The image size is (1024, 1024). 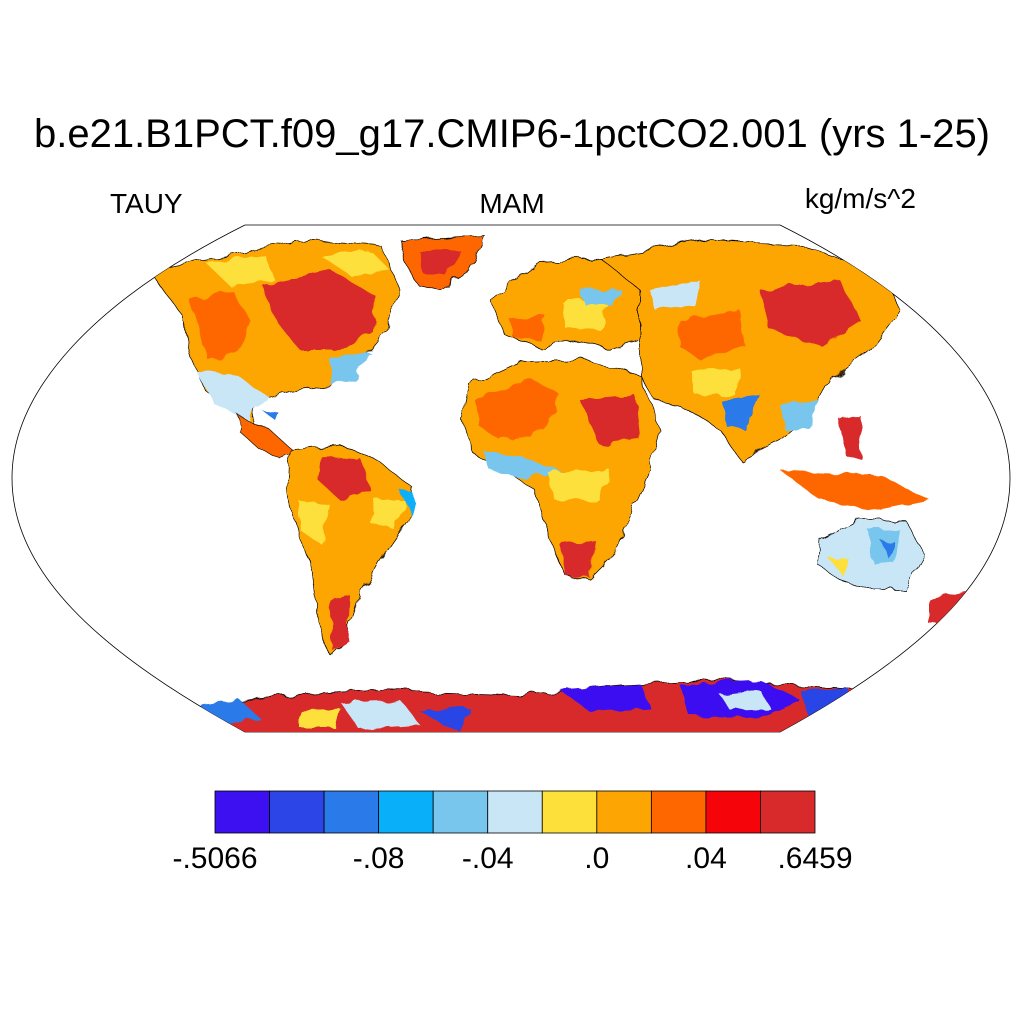 What do you see at coordinates (597, 858) in the screenshot?
I see `colorbar-tick-label: .0` at bounding box center [597, 858].